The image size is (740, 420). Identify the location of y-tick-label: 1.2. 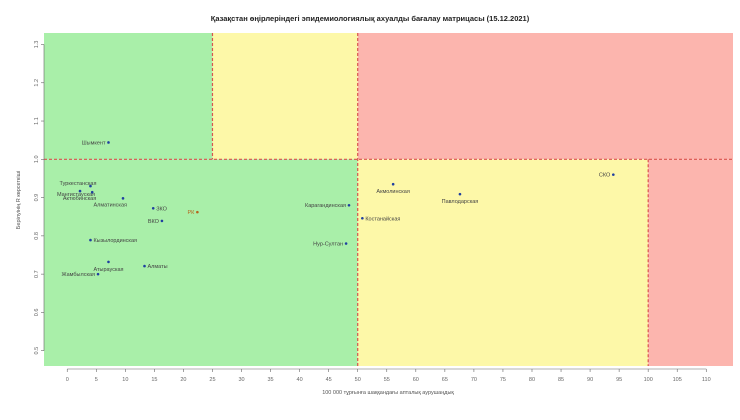
(37, 83).